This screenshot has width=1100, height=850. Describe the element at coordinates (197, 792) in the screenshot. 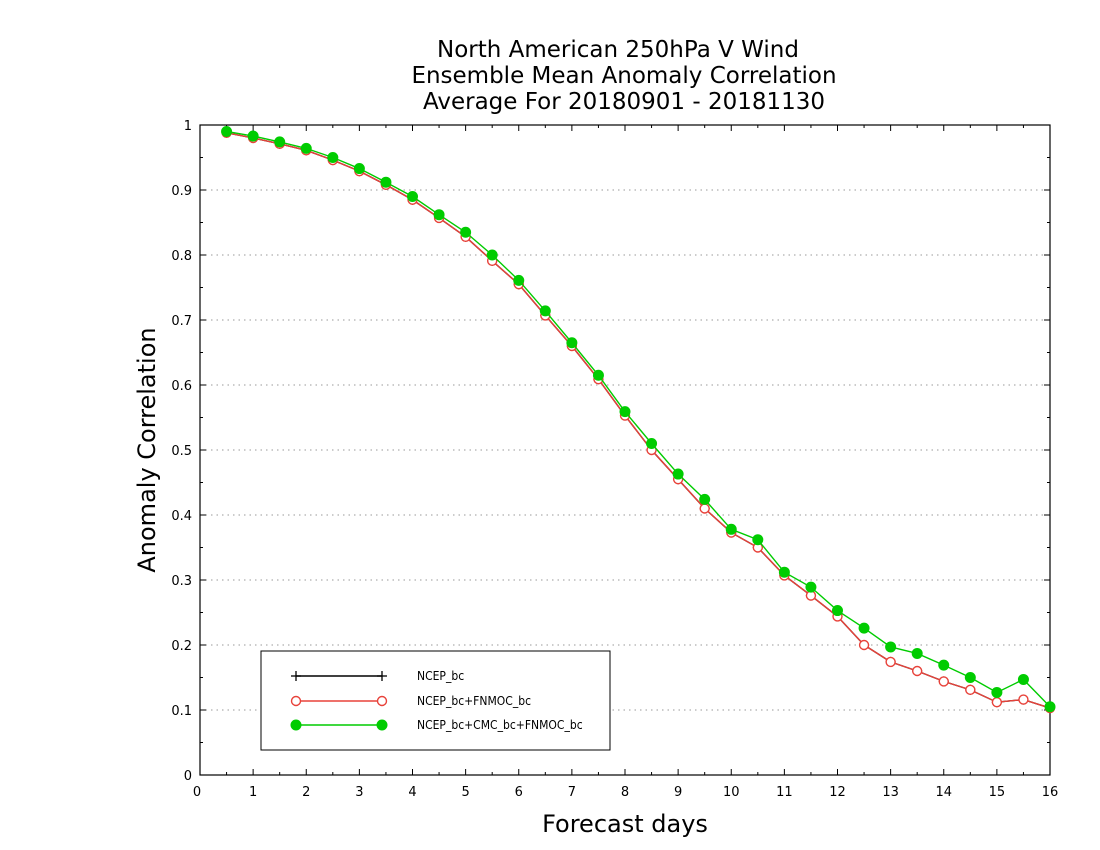

I see `x-tick-label: 0` at that location.